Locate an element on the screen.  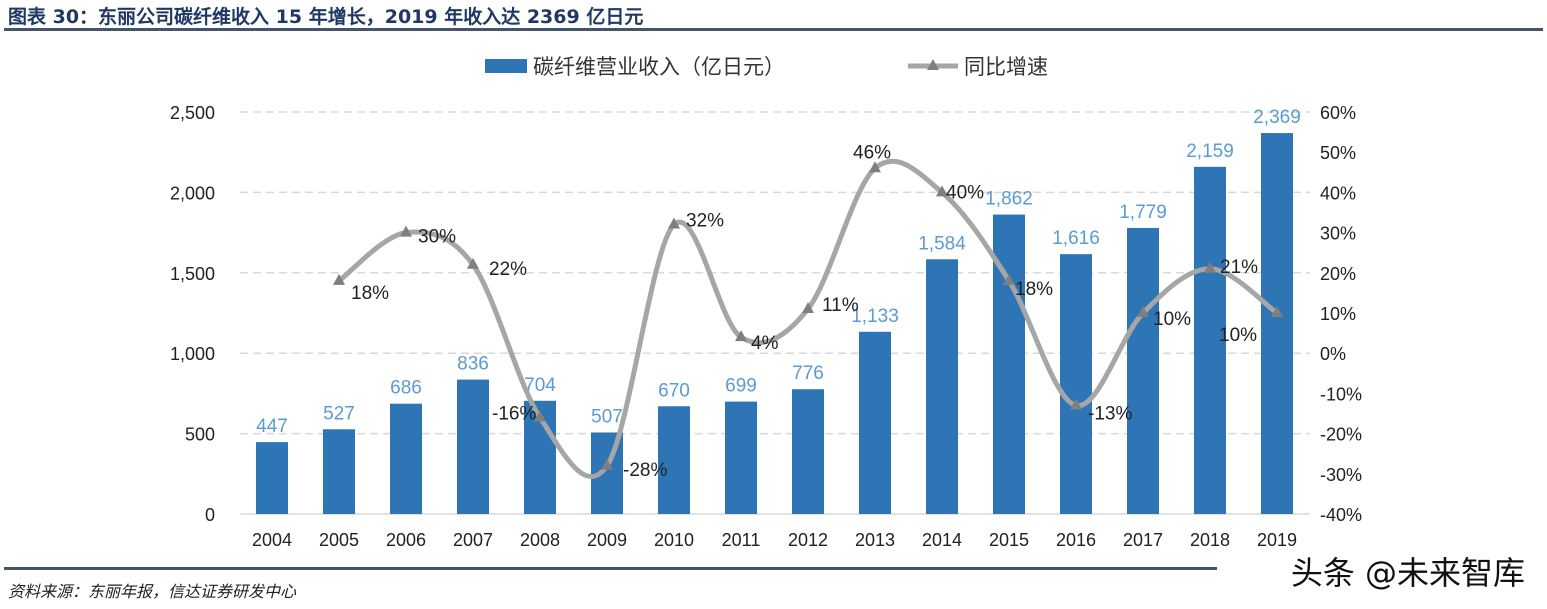
y-left-tick: 0 is located at coordinates (210, 515).